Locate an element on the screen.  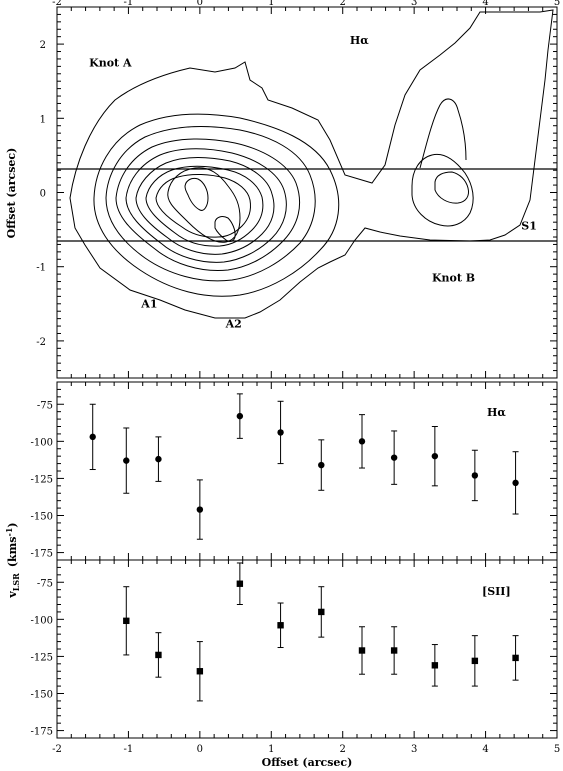
contour-annotation: Knot A is located at coordinates (110, 62).